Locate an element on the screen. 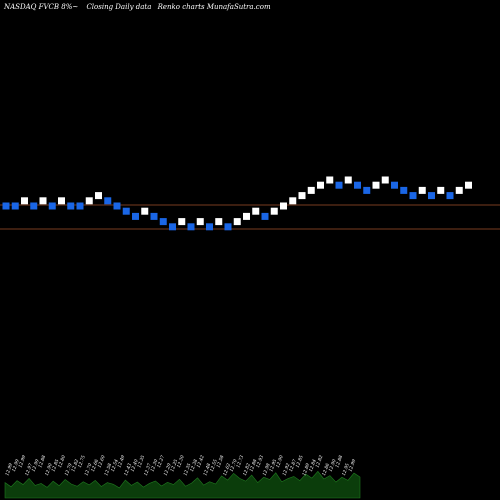  price-label: 12.29 is located at coordinates (168, 469).